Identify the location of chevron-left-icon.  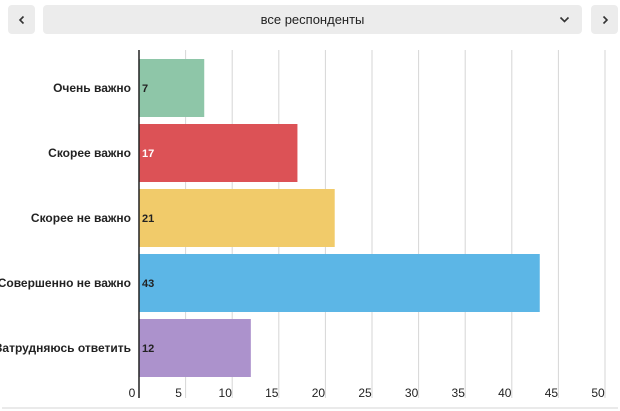
(21, 19).